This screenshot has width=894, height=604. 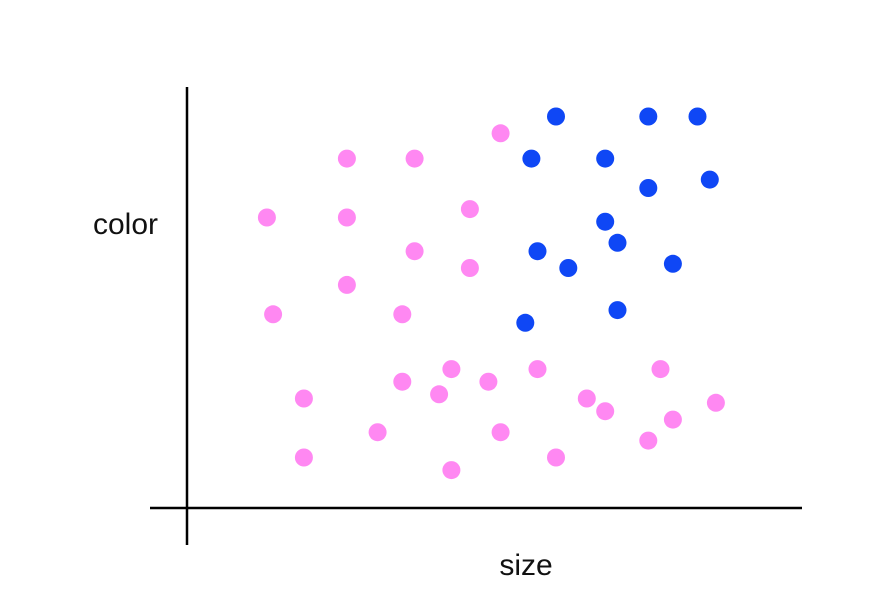 What do you see at coordinates (525, 565) in the screenshot?
I see `x-axis-label: size` at bounding box center [525, 565].